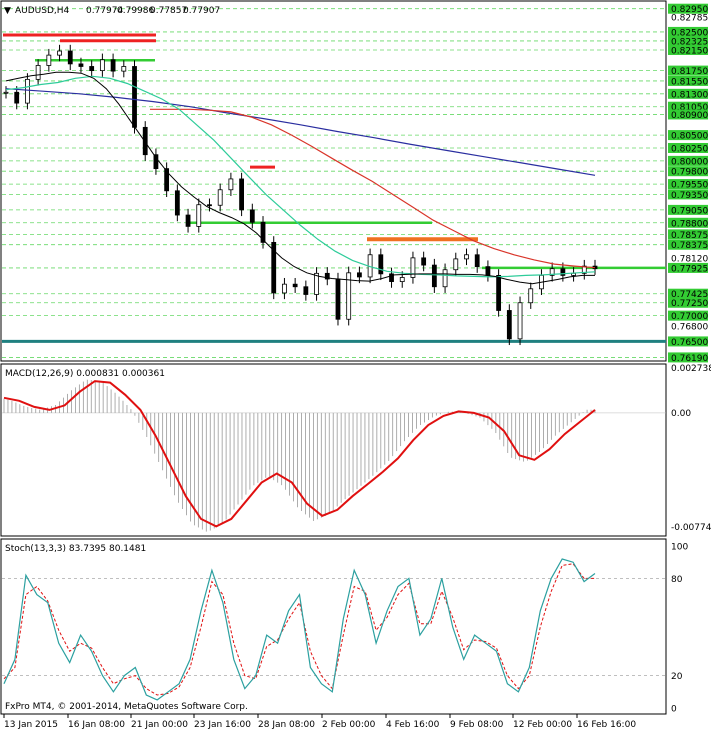 The height and width of the screenshot is (732, 711). I want to click on price-tick-label: 0.81300, so click(689, 95).